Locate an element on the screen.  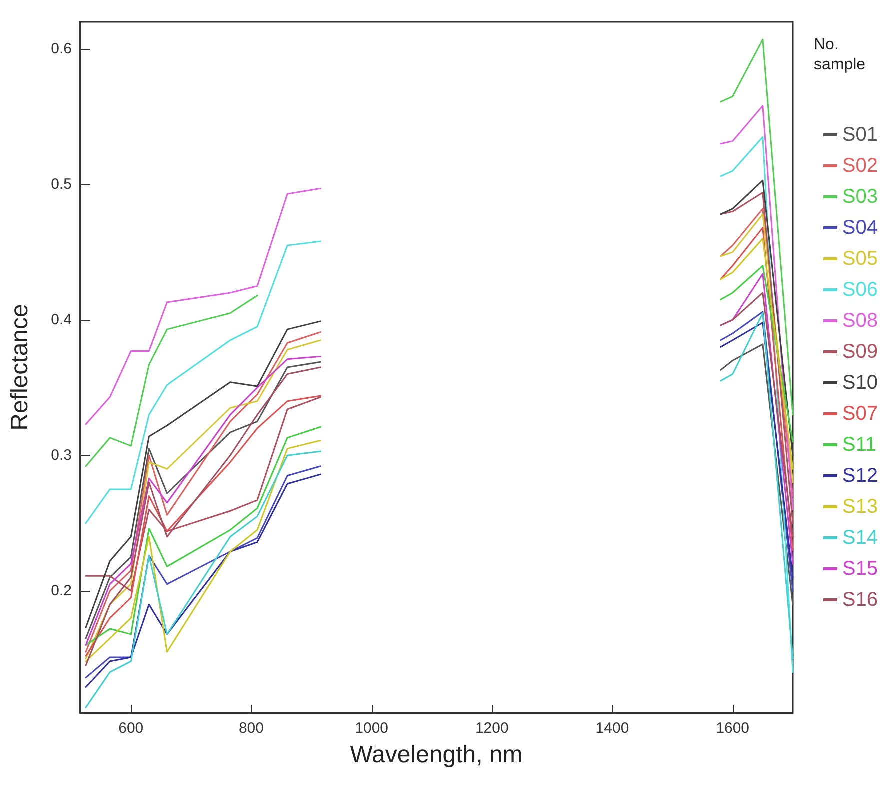
y-tick-label: 0.4 is located at coordinates (61, 320).